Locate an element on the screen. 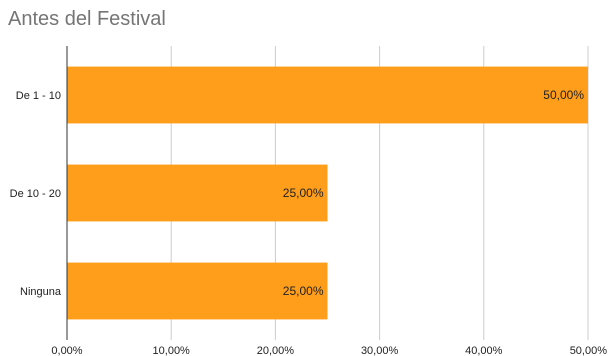  category-labels: De 1 - 10 De 10 - 20 Ninguna is located at coordinates (36, 194).